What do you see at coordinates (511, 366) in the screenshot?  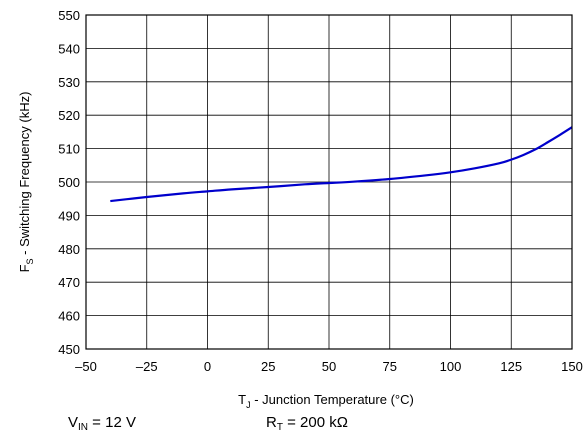 I see `x-tick-label: 125` at bounding box center [511, 366].